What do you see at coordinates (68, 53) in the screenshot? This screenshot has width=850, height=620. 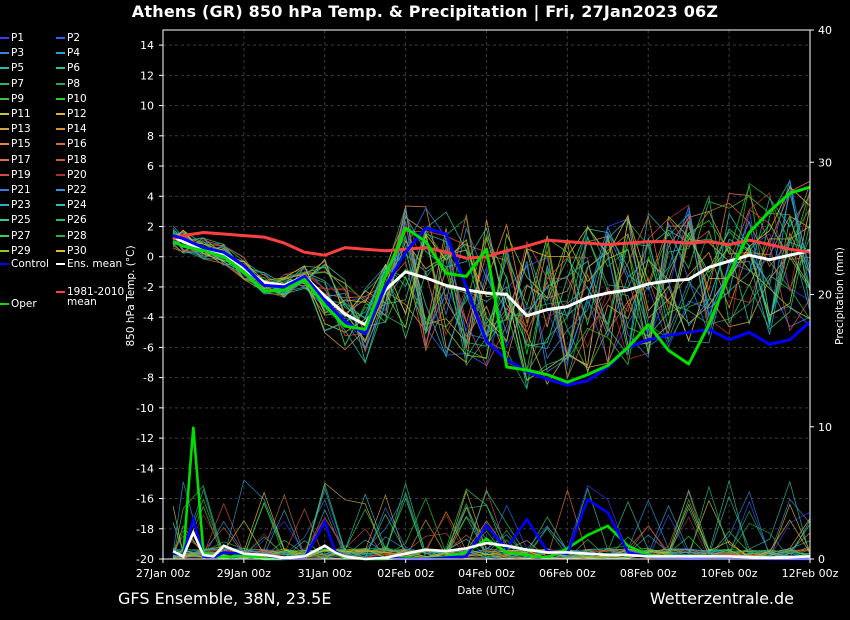 I see `legend-item-p4: P4` at bounding box center [68, 53].